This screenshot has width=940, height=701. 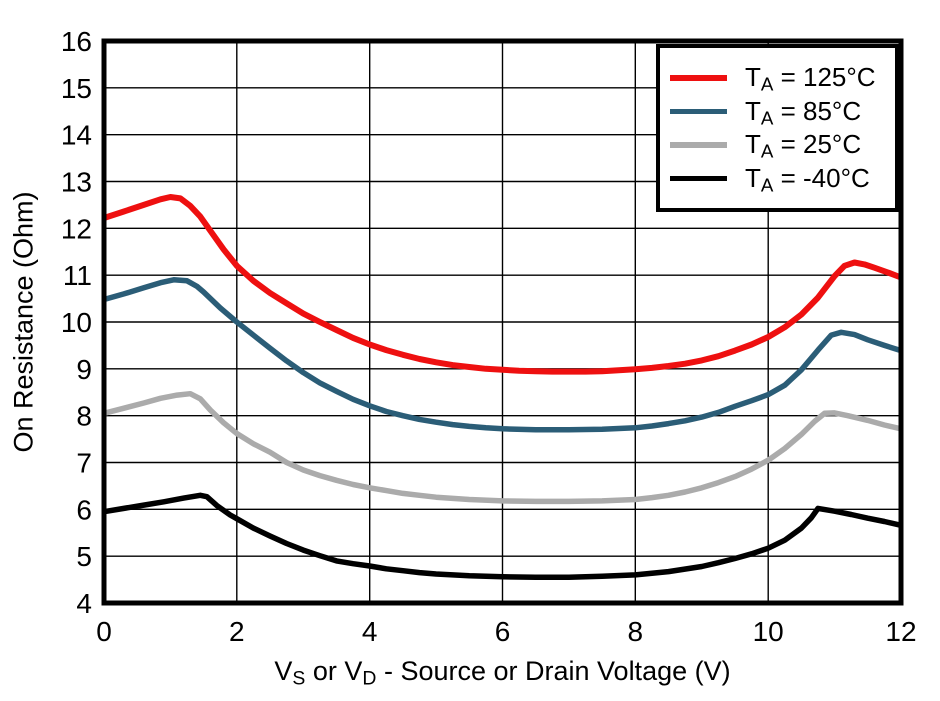 I want to click on x-axis-title-text: or V, so click(x=334, y=671).